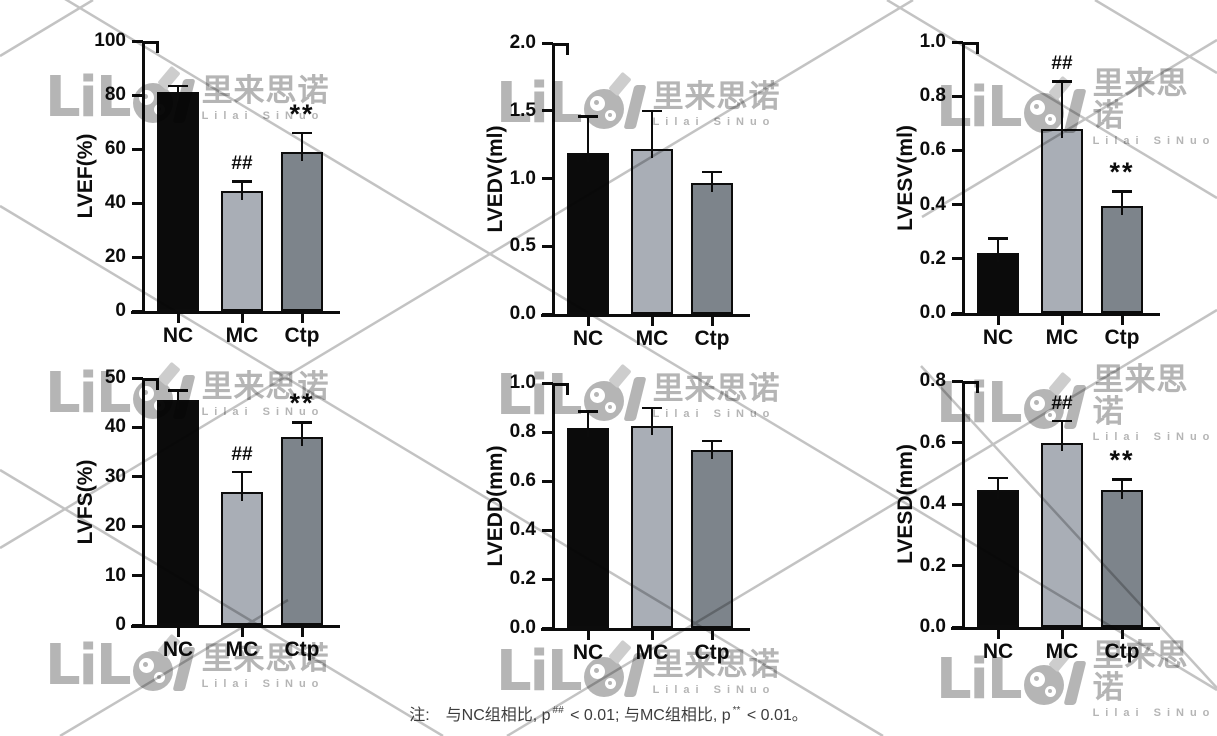 Image resolution: width=1217 pixels, height=736 pixels. I want to click on bar-nc, so click(178, 201).